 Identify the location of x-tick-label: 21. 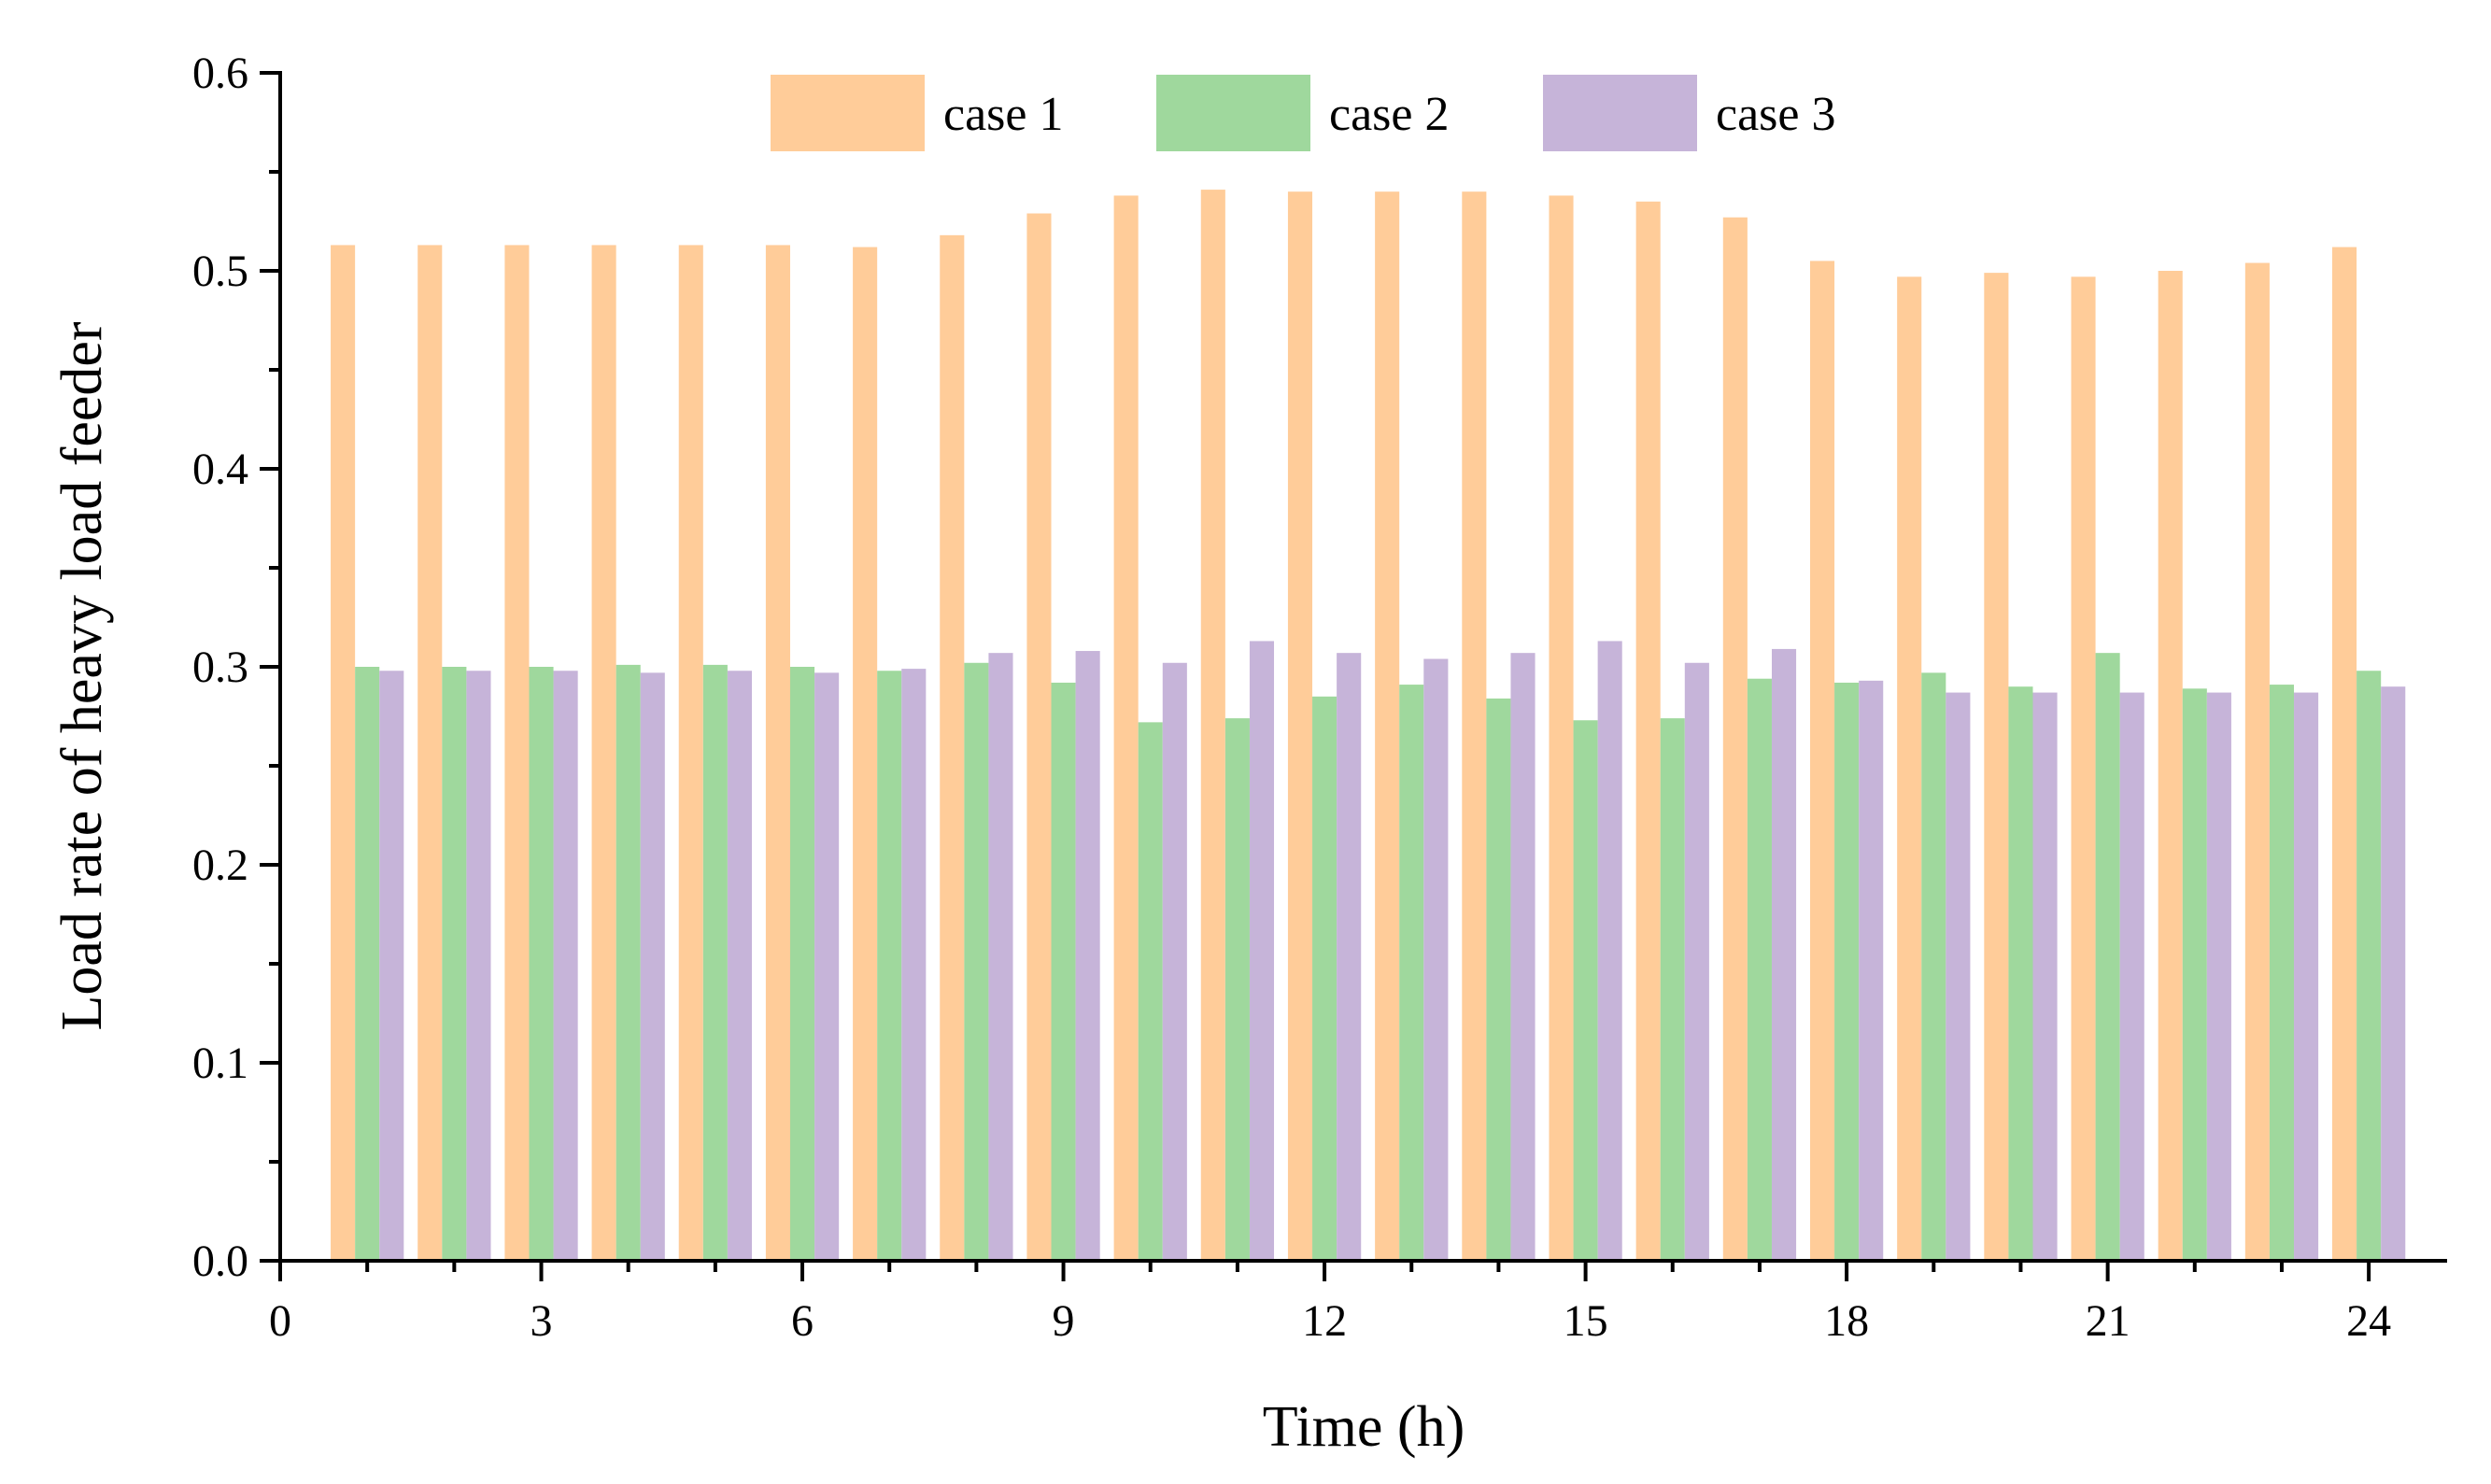
(2108, 1321).